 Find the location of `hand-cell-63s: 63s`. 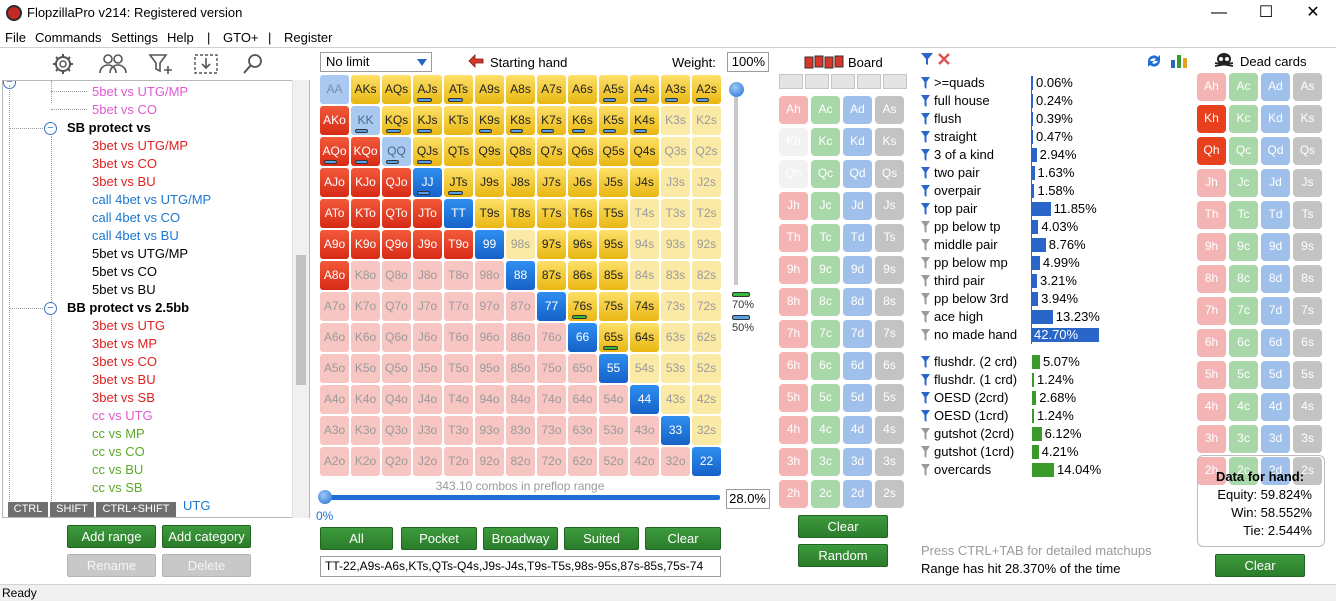

hand-cell-63s: 63s is located at coordinates (675, 337).